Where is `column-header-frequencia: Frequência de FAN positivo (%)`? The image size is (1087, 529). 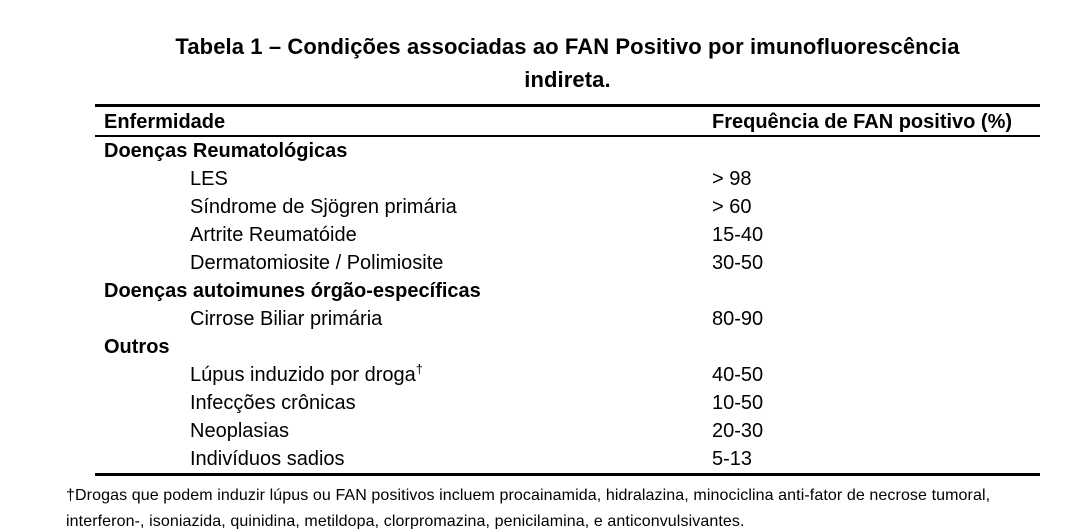 column-header-frequencia: Frequência de FAN positivo (%) is located at coordinates (862, 122).